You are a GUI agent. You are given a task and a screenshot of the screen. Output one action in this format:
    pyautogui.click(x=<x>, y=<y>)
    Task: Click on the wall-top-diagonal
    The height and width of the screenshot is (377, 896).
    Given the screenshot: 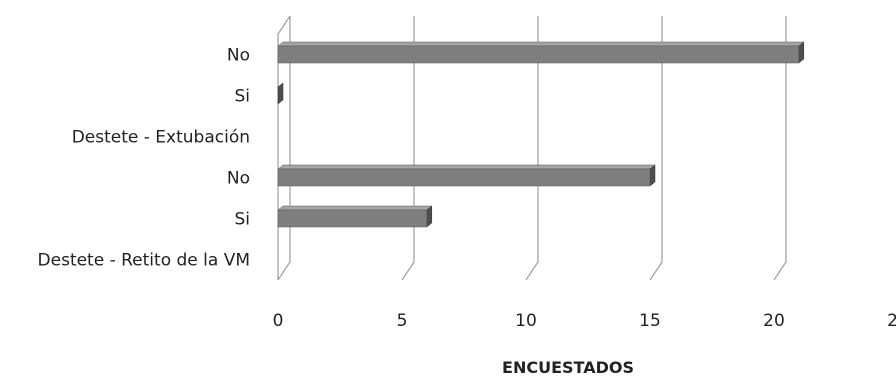 What is the action you would take?
    pyautogui.click(x=284, y=25)
    